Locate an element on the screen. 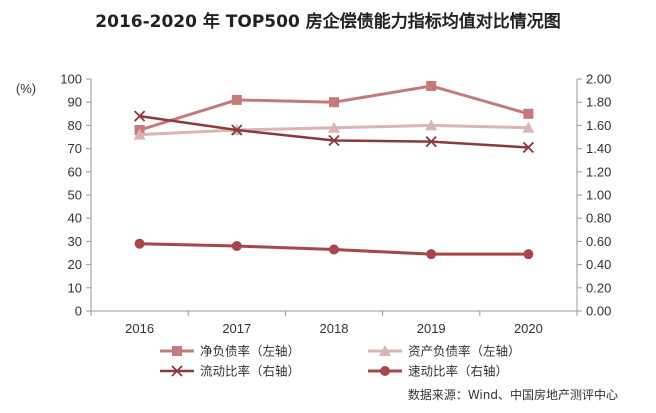  y-left-tick-label: 100 is located at coordinates (71, 79).